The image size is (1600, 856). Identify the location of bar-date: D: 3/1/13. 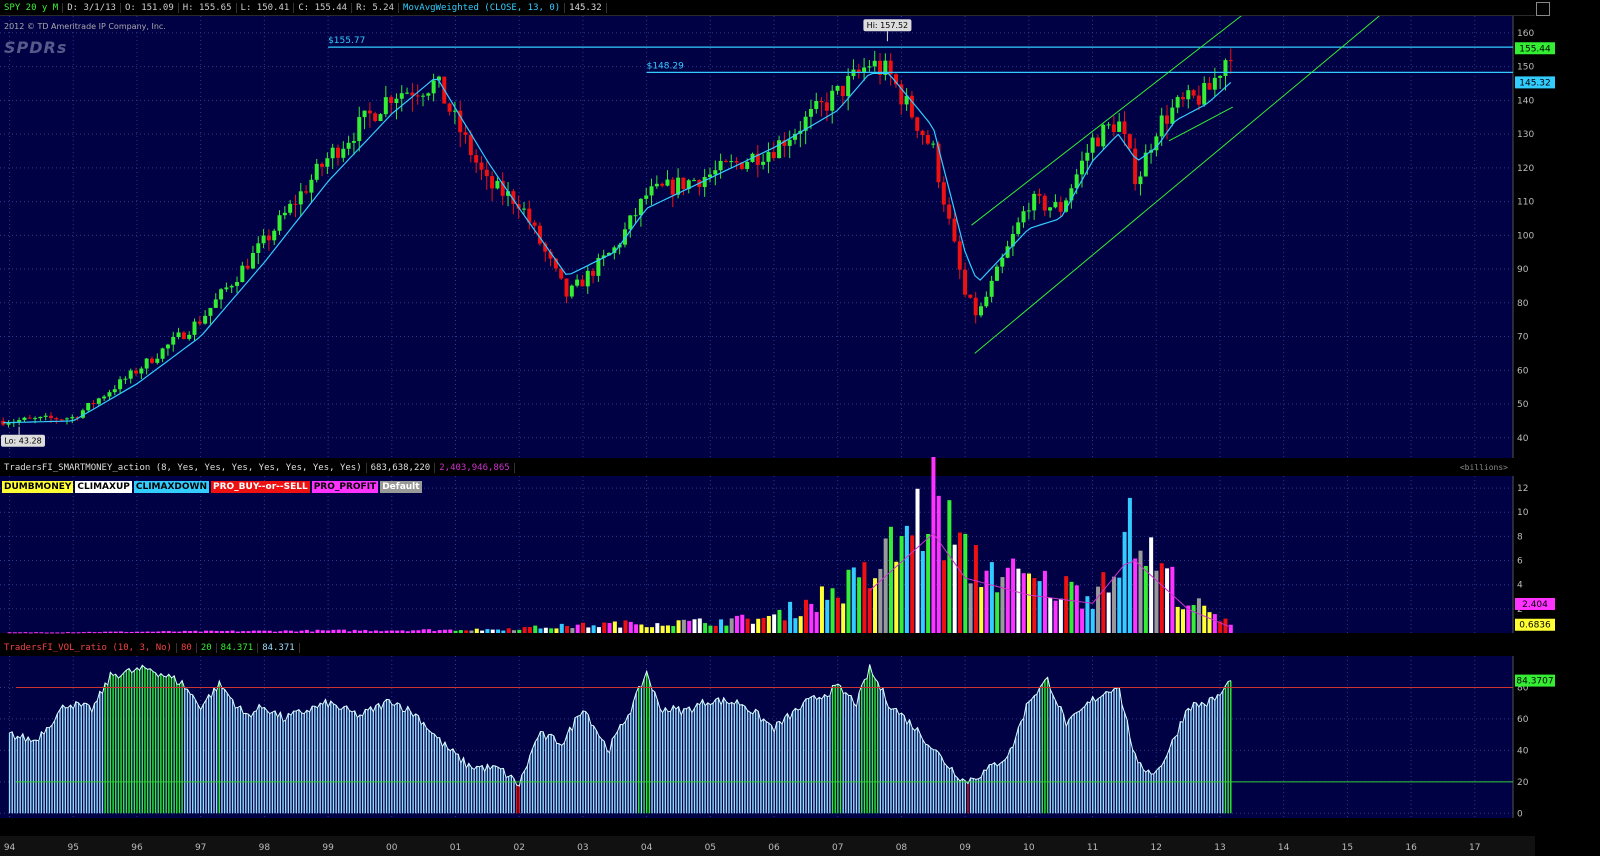
(92, 7).